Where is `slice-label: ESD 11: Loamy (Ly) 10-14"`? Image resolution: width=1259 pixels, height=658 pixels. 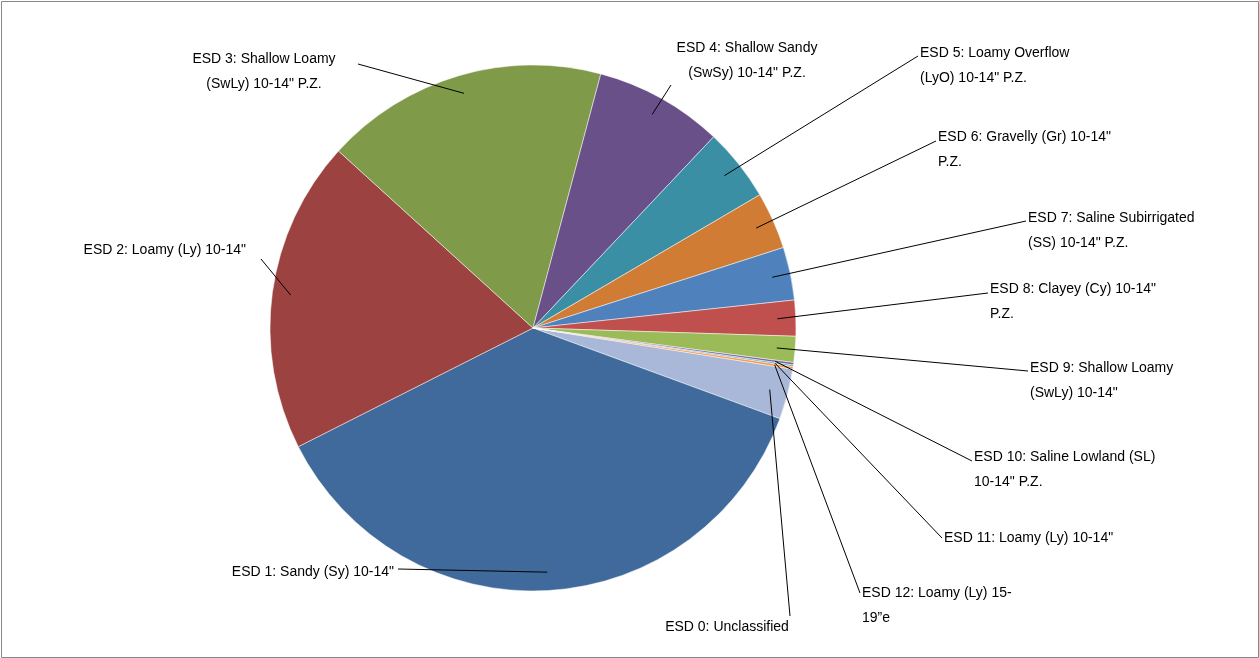 slice-label: ESD 11: Loamy (Ly) 10-14" is located at coordinates (1029, 537).